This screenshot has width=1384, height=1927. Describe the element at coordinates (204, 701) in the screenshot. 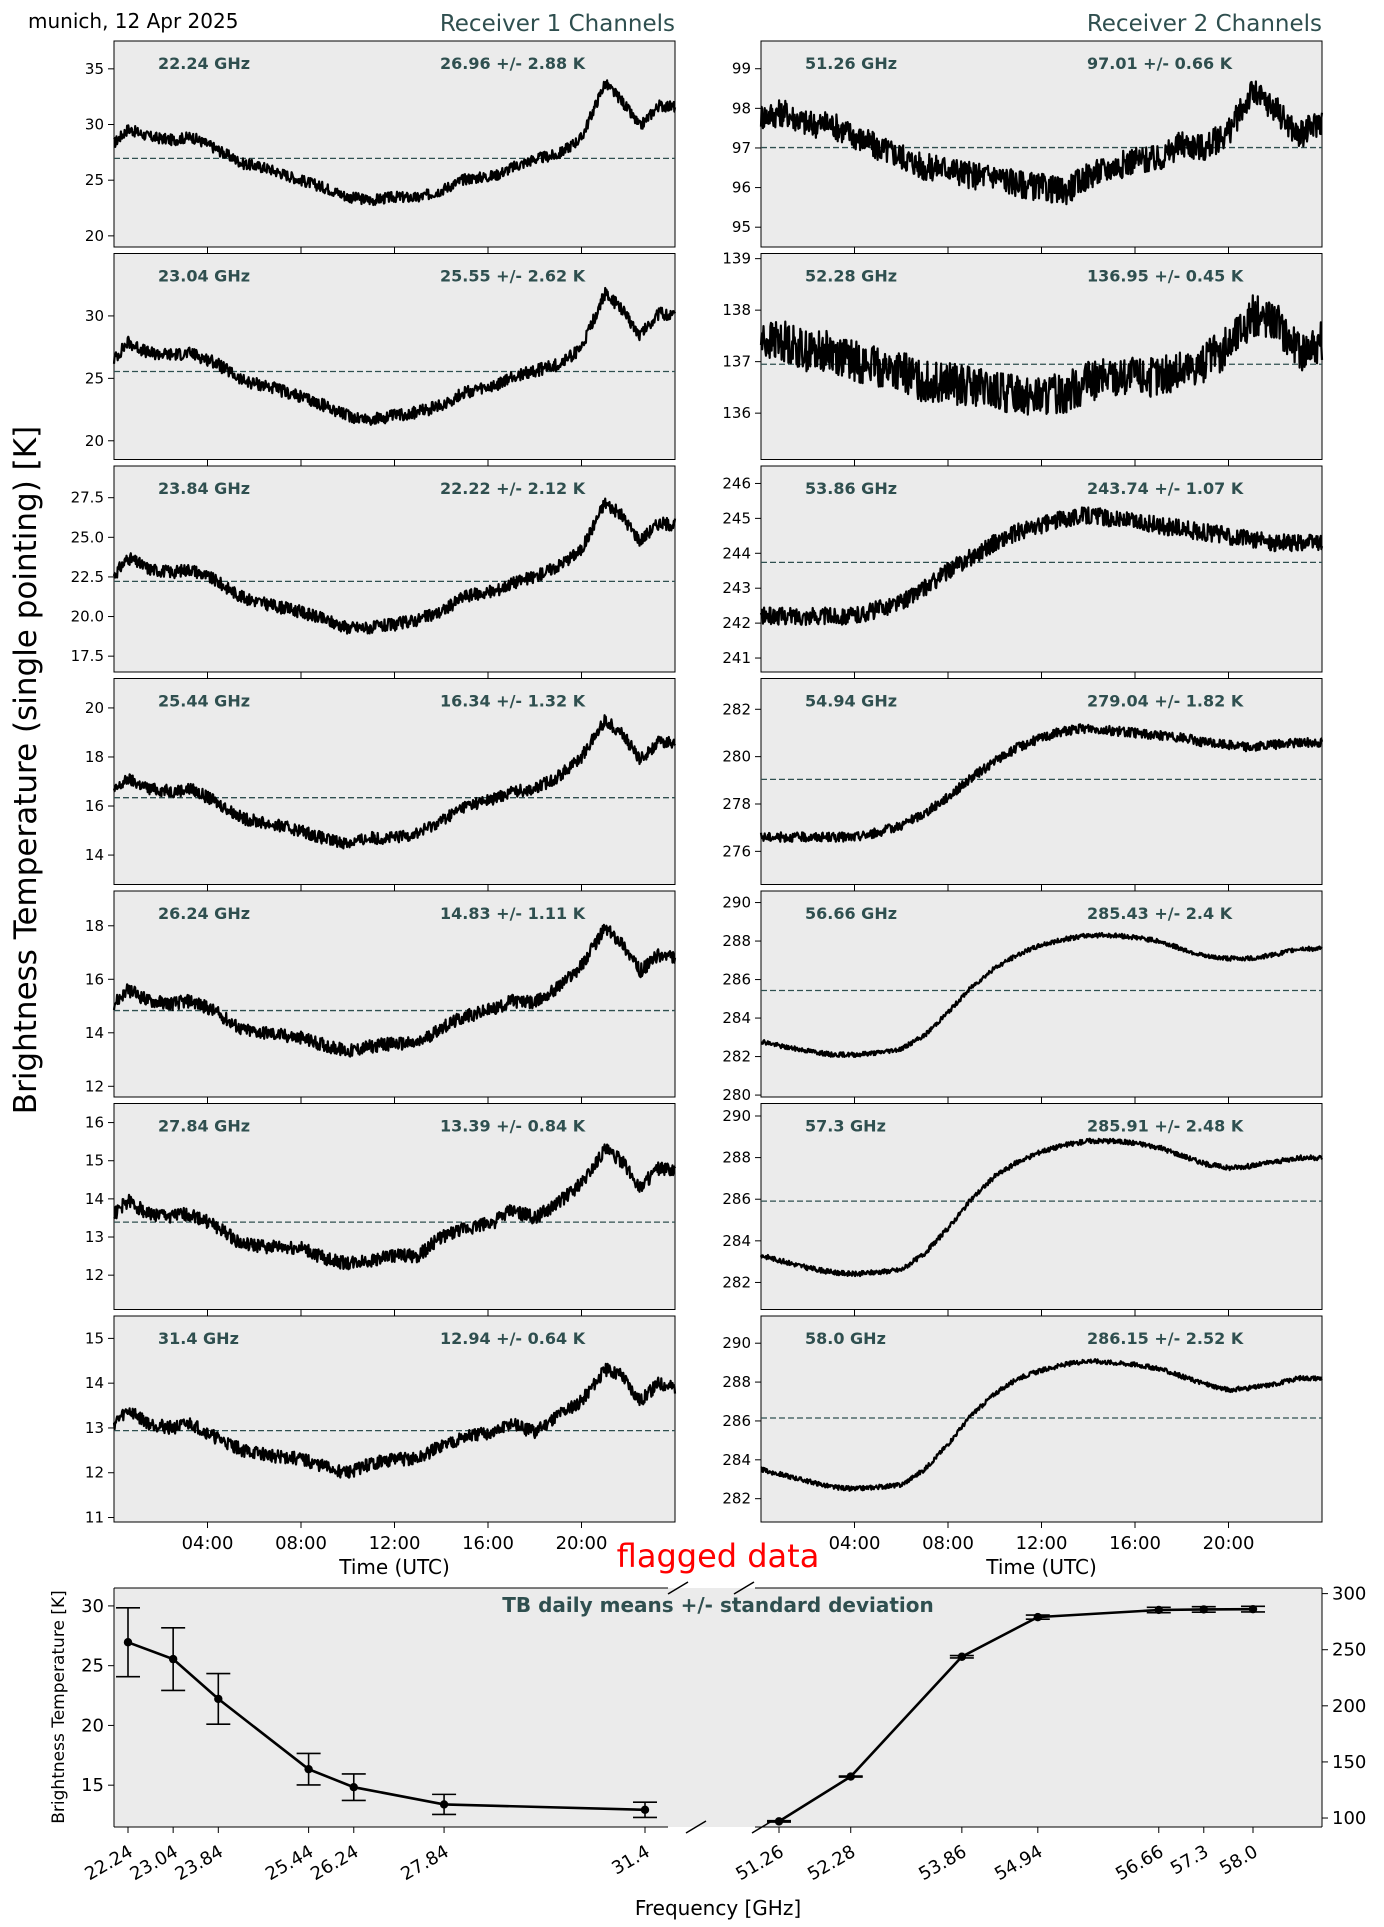

I see `frequency-label: 25.44 GHz` at that location.